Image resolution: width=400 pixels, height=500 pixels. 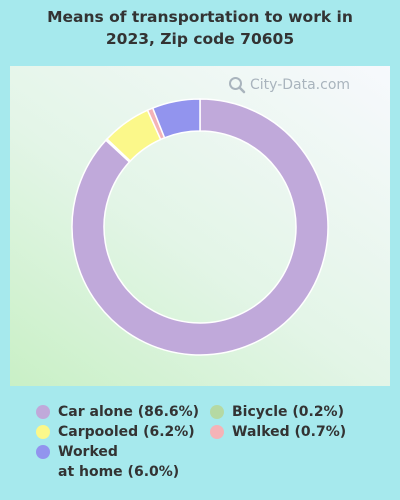 I want to click on legend-item-3: Walked (0.7%), so click(x=278, y=432).